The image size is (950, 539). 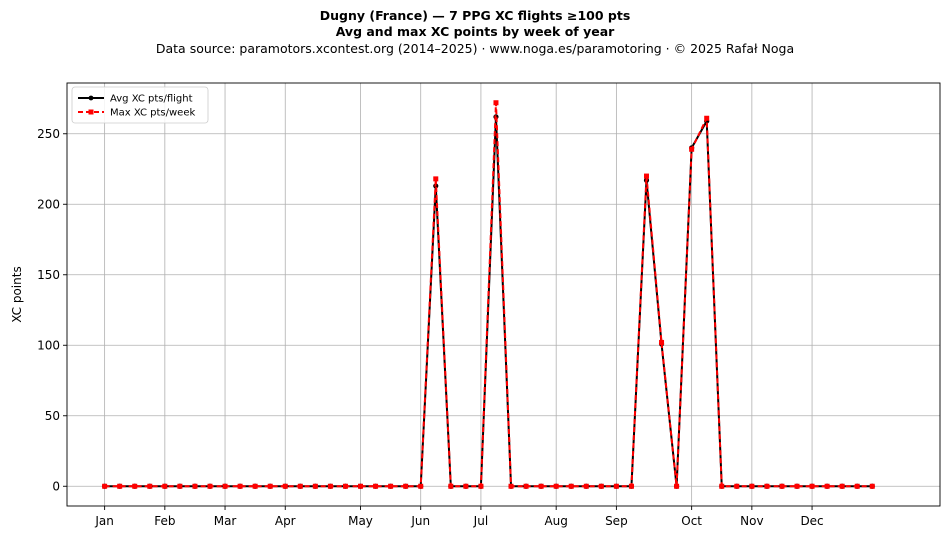 I want to click on legend-label-avg: Avg XC pts/flight, so click(x=151, y=99).